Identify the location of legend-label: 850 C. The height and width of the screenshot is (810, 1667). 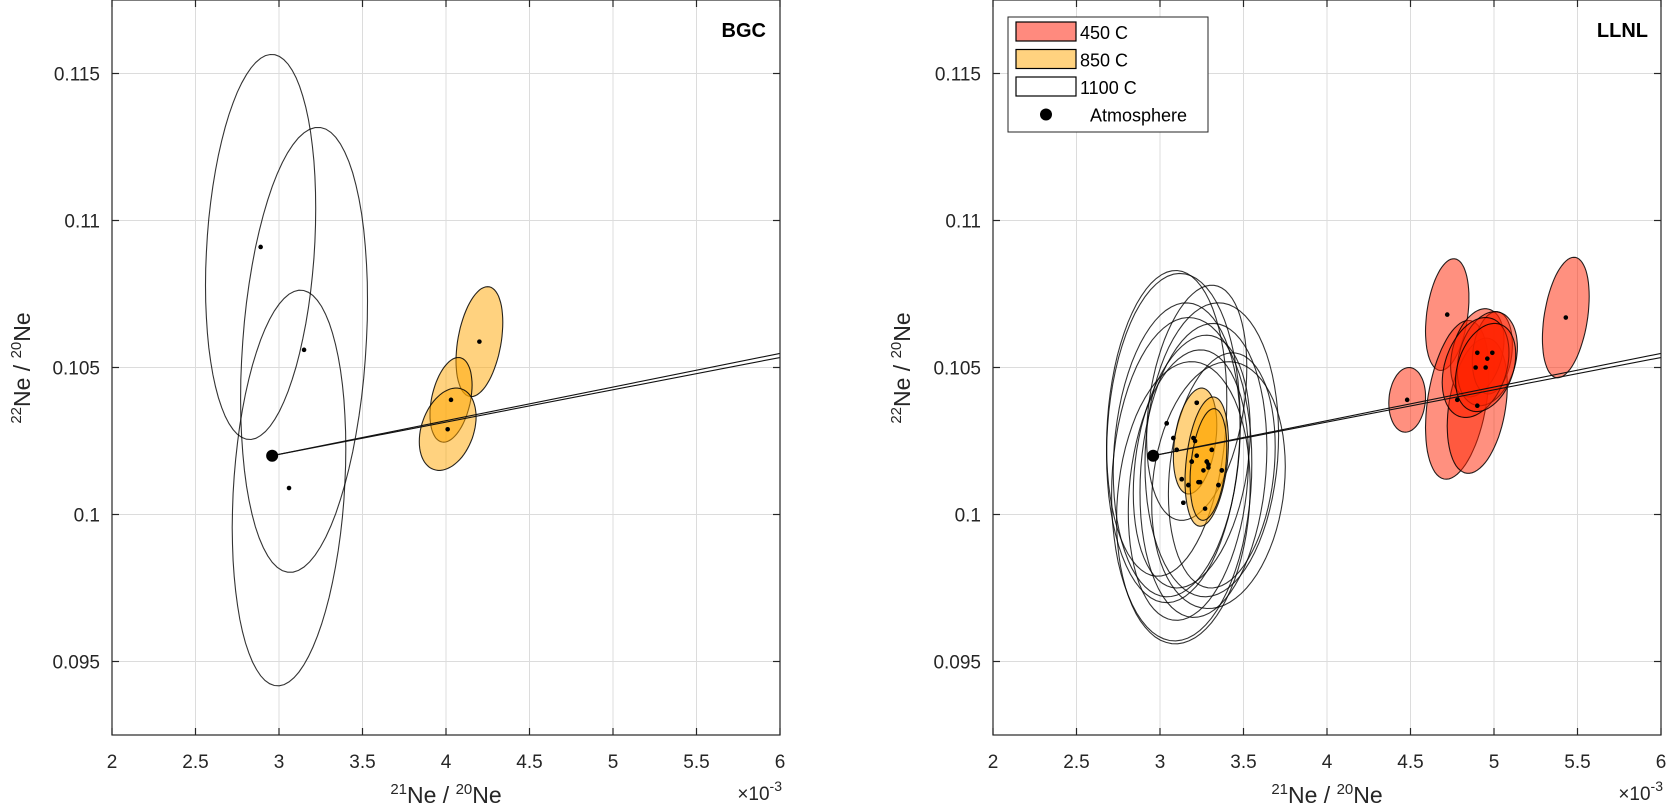
(1104, 61).